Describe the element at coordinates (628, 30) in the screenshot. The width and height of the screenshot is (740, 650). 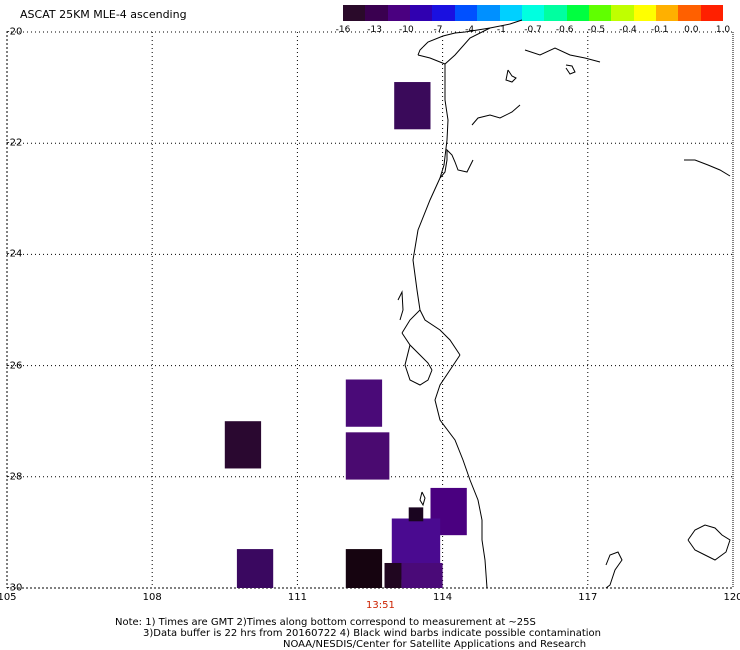
I see `colorbar-label: -0.4` at that location.